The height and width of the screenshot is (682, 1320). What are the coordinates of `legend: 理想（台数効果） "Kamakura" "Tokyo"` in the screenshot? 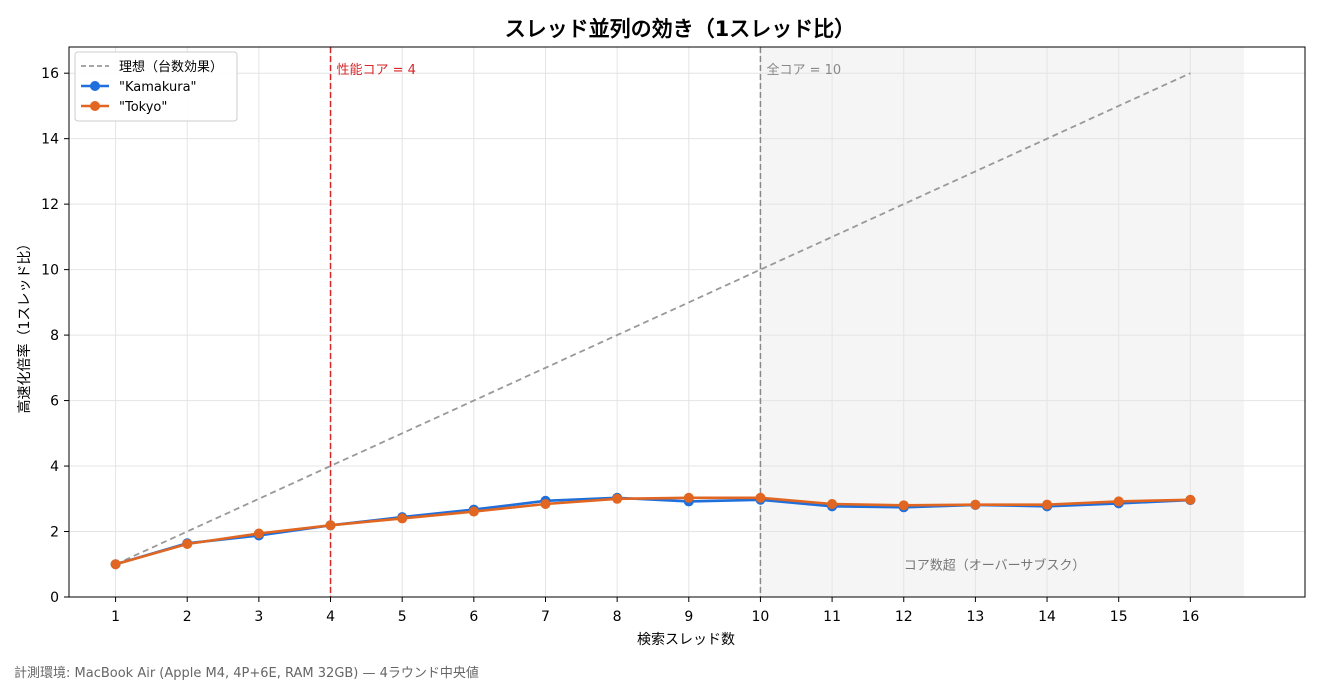 It's located at (156, 86).